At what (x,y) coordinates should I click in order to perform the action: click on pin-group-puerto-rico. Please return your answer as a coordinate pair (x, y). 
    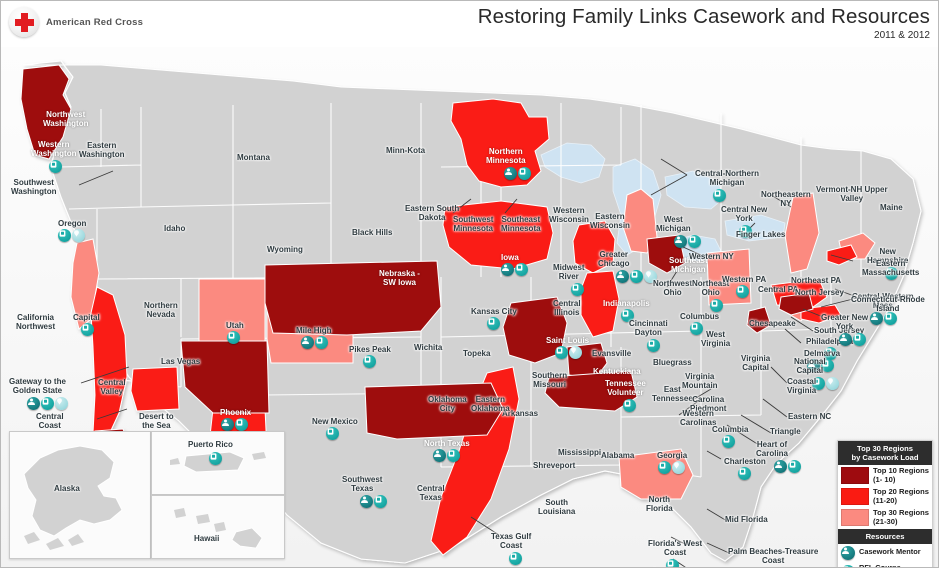
    Looking at the image, I should click on (215, 458).